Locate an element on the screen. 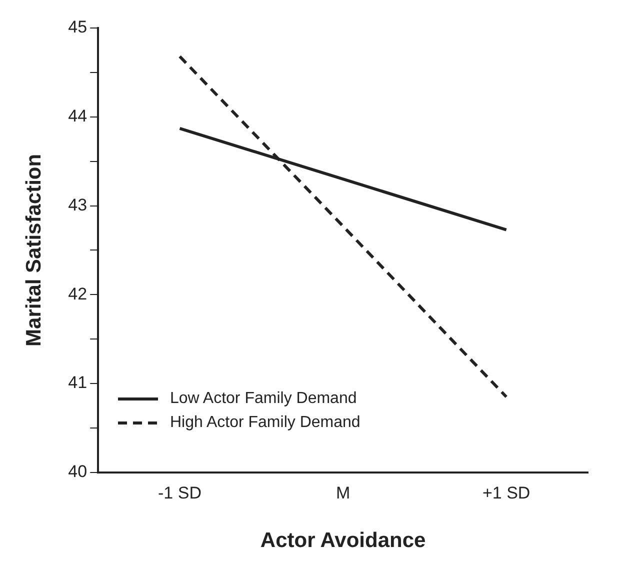  x-axis-title: Actor Avoidance is located at coordinates (343, 540).